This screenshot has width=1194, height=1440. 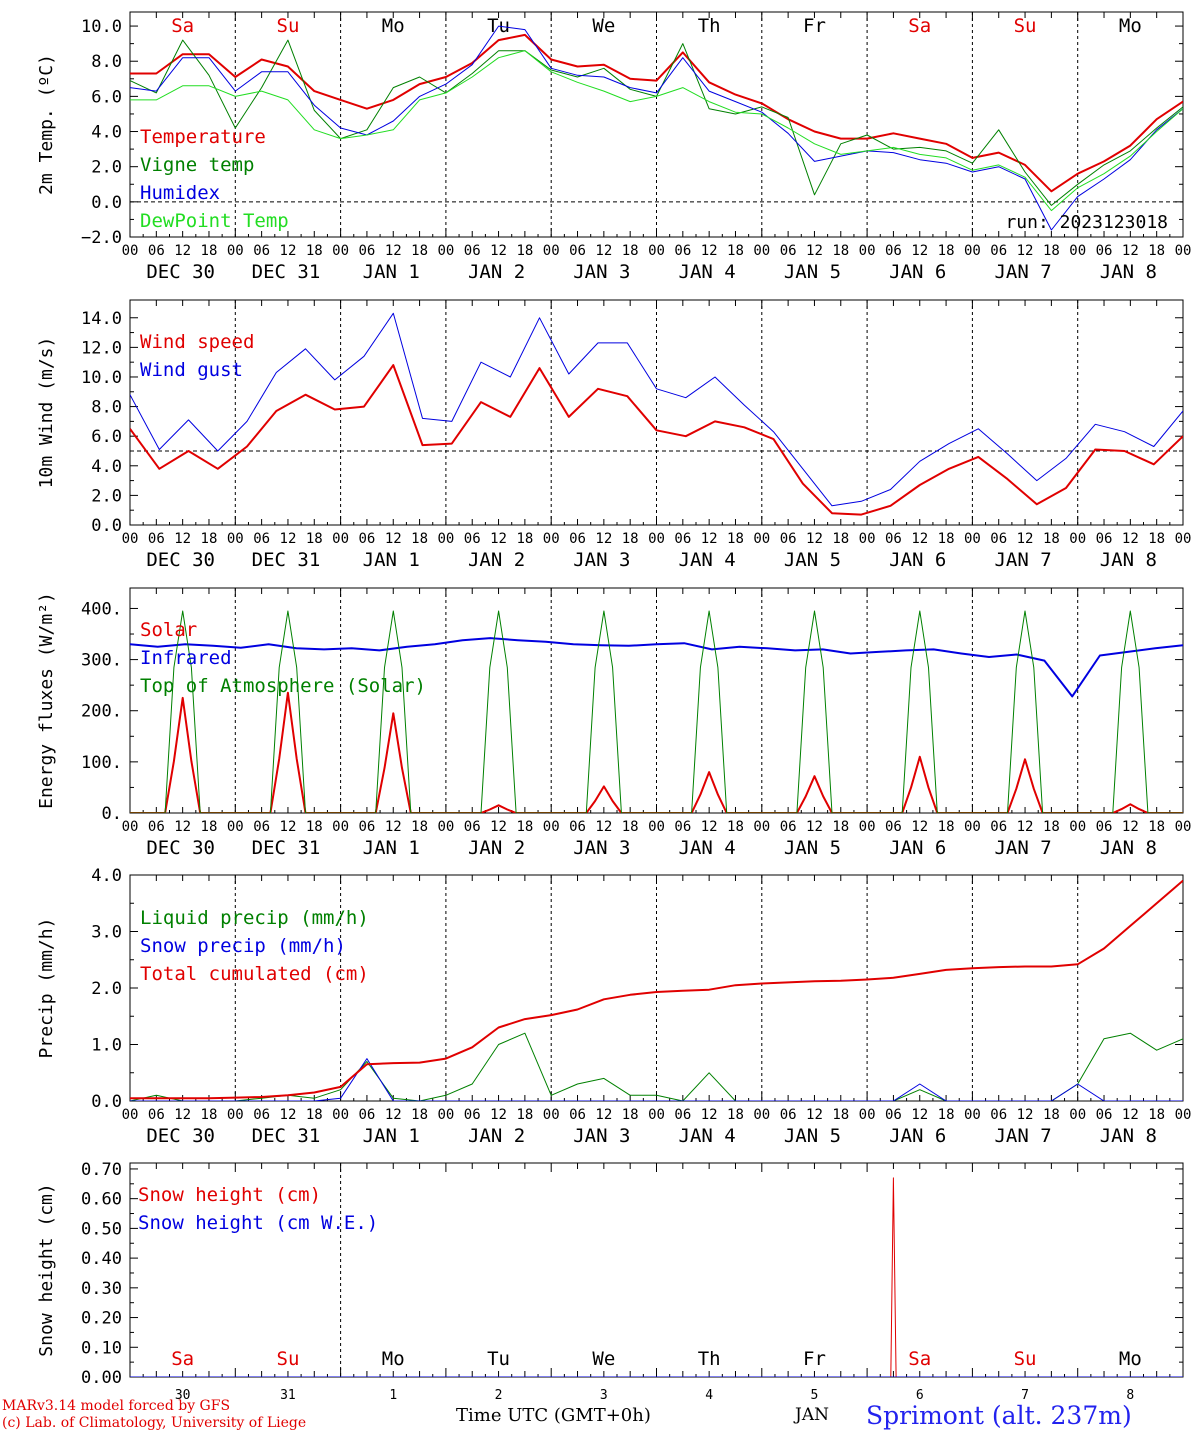 What do you see at coordinates (393, 1395) in the screenshot?
I see `x-day-number: 1` at bounding box center [393, 1395].